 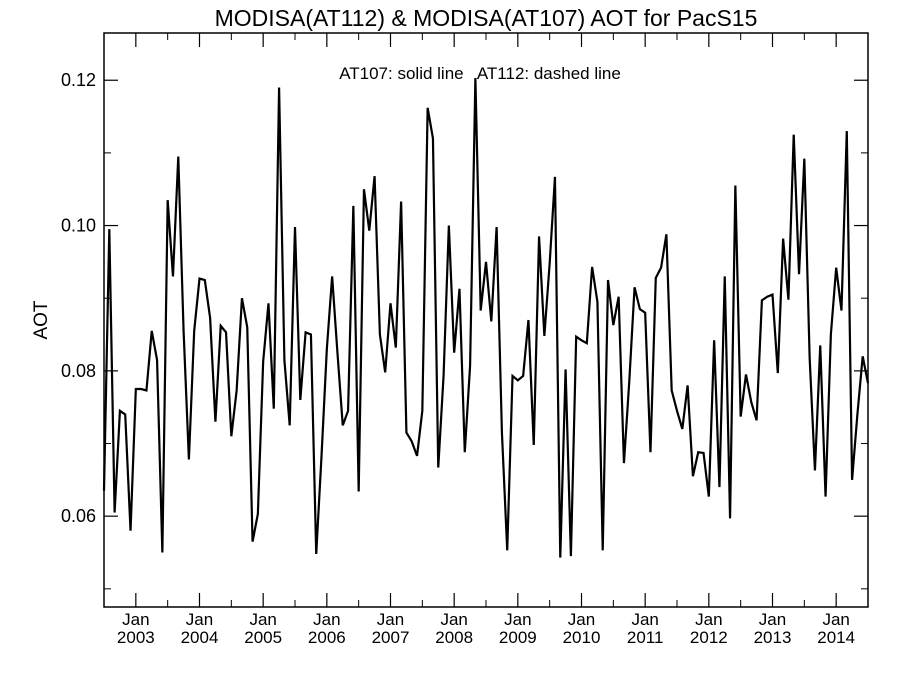 I want to click on x-tick-year-label: 2007, so click(x=391, y=637).